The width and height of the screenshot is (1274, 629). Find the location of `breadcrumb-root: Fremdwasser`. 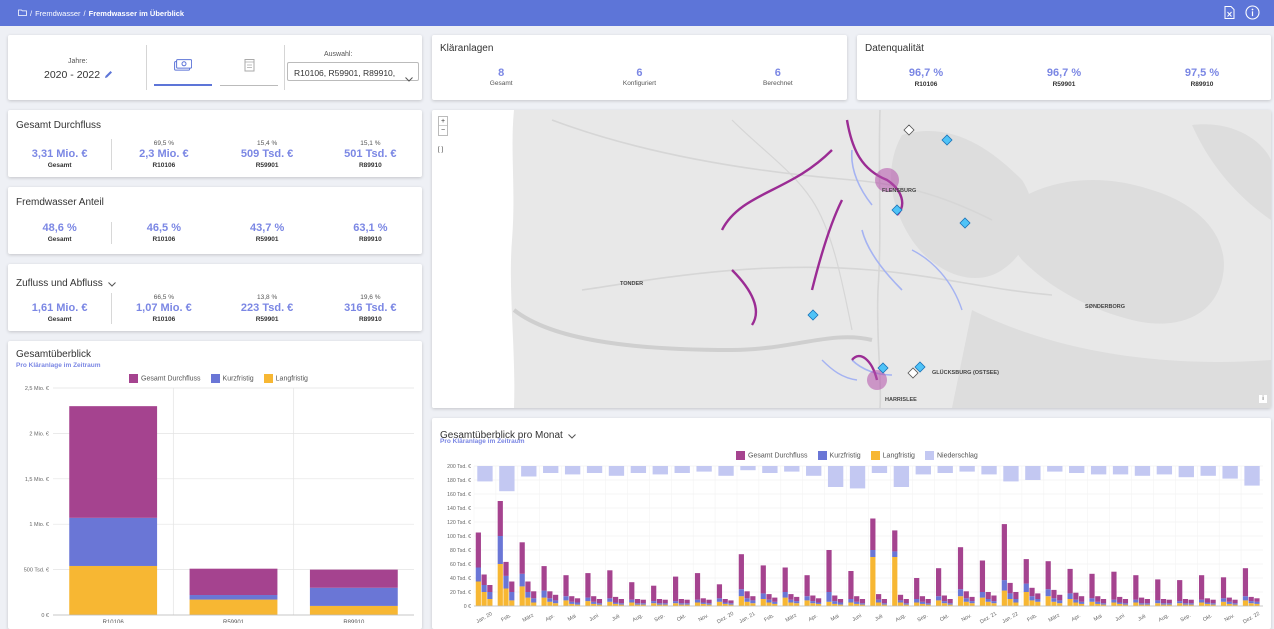

breadcrumb-root: Fremdwasser is located at coordinates (58, 13).